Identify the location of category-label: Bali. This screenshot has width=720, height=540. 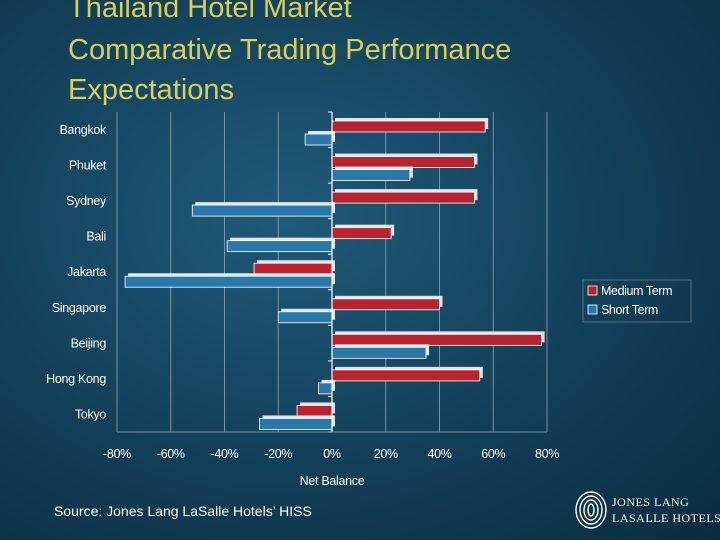
(96, 237).